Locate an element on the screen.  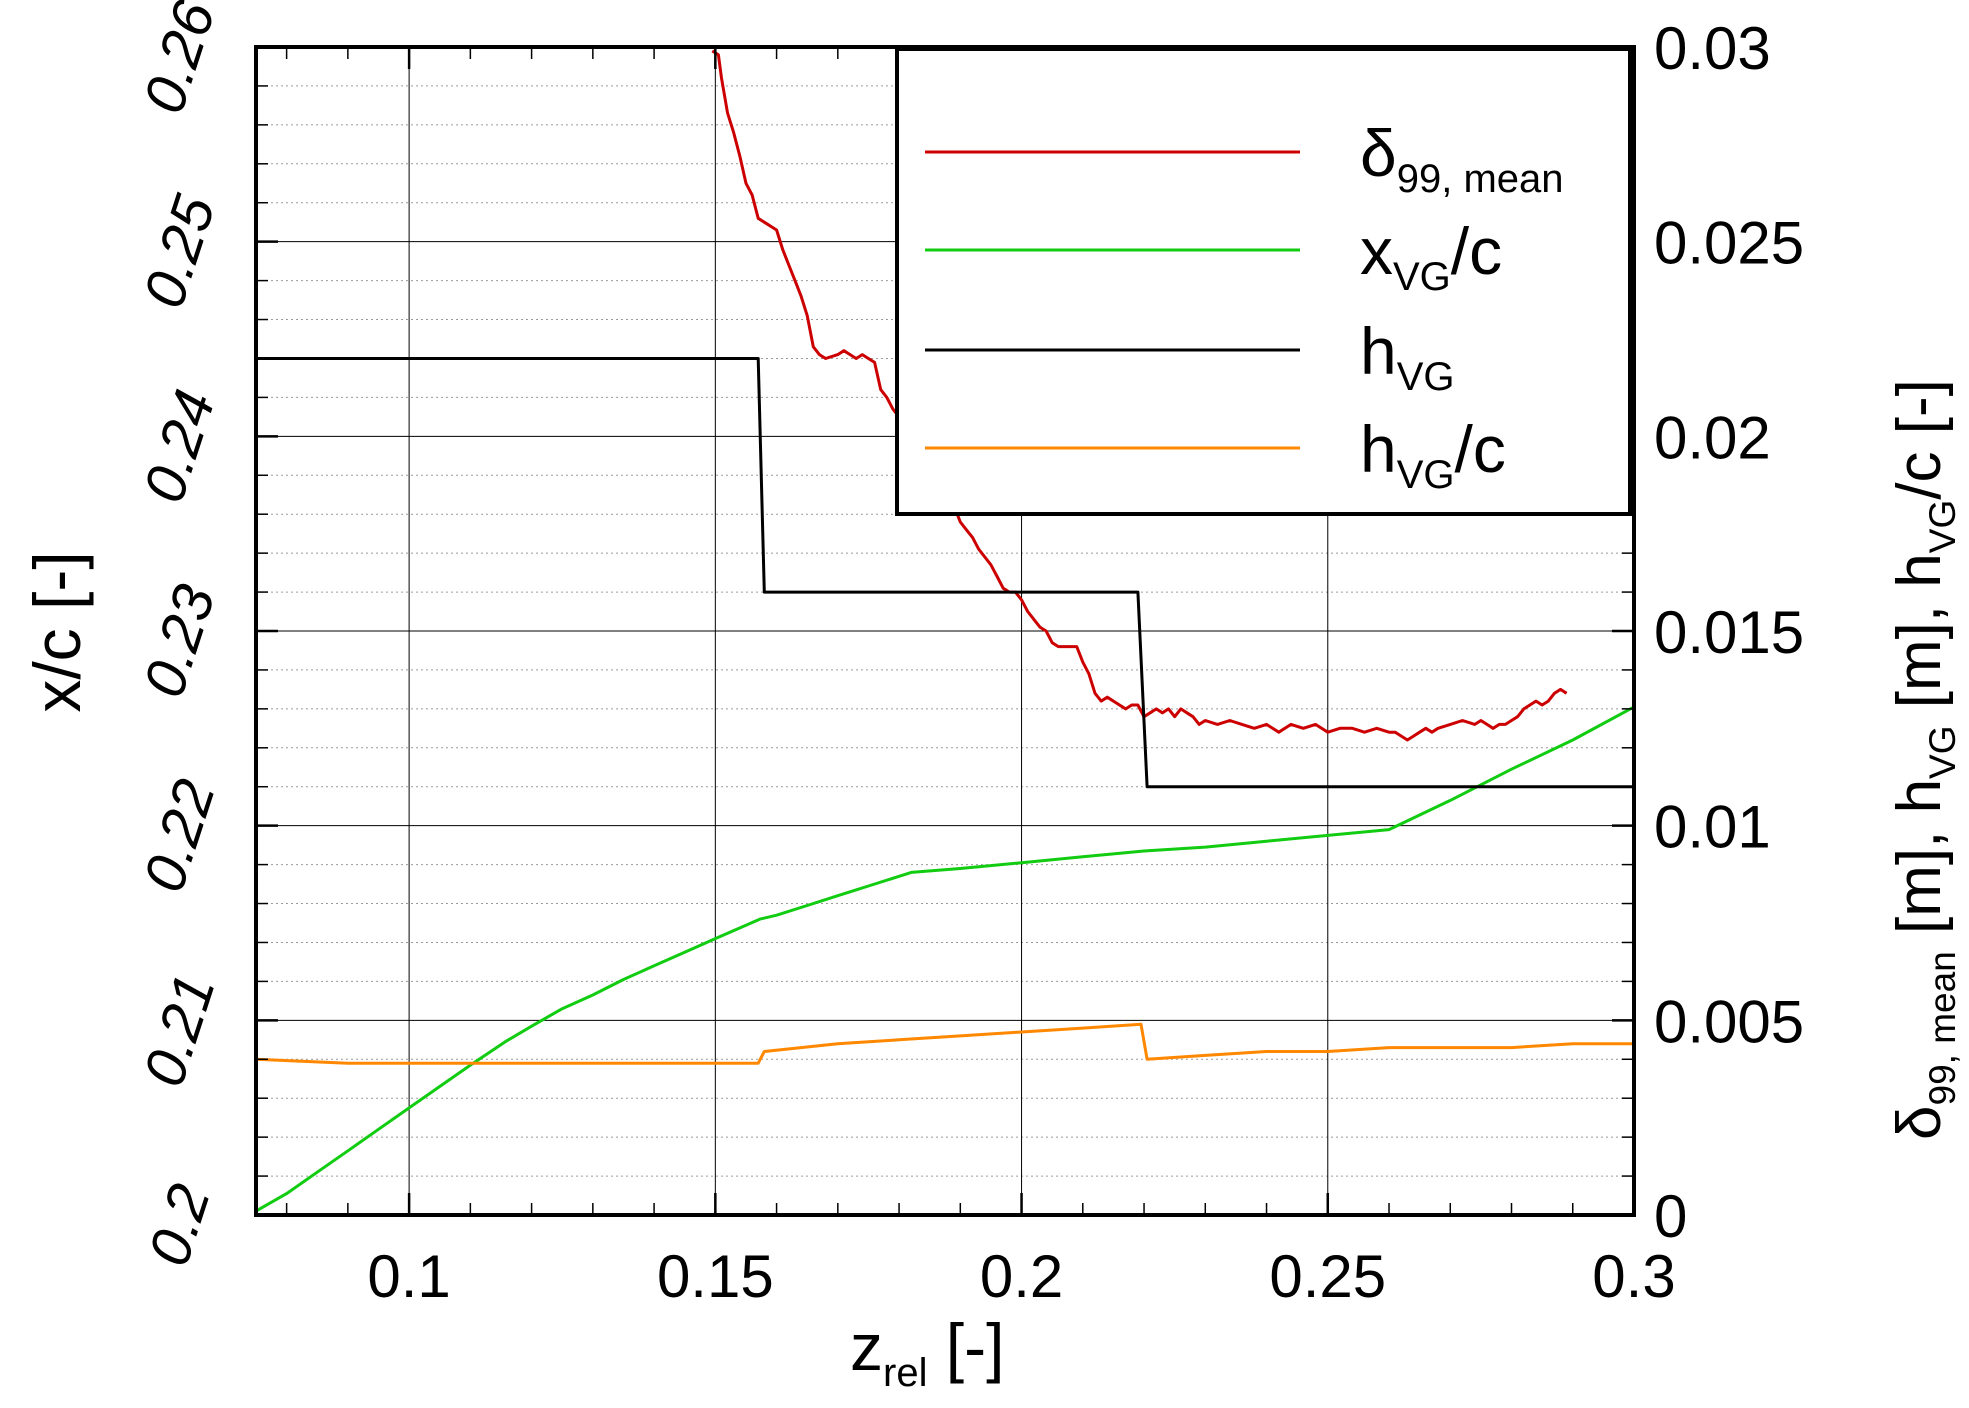
legend-label-hvgc-part: /c is located at coordinates (1480, 449).